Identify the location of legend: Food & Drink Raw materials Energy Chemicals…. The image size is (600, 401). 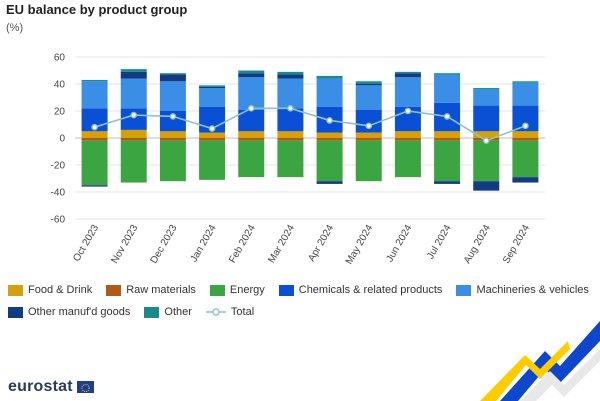
(303, 301).